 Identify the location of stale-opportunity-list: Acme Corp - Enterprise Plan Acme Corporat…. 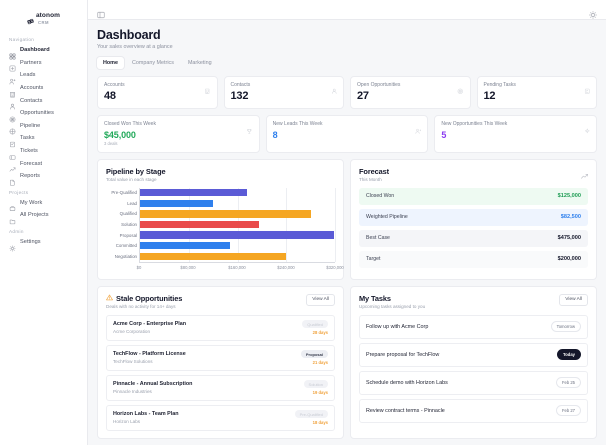
(220, 372).